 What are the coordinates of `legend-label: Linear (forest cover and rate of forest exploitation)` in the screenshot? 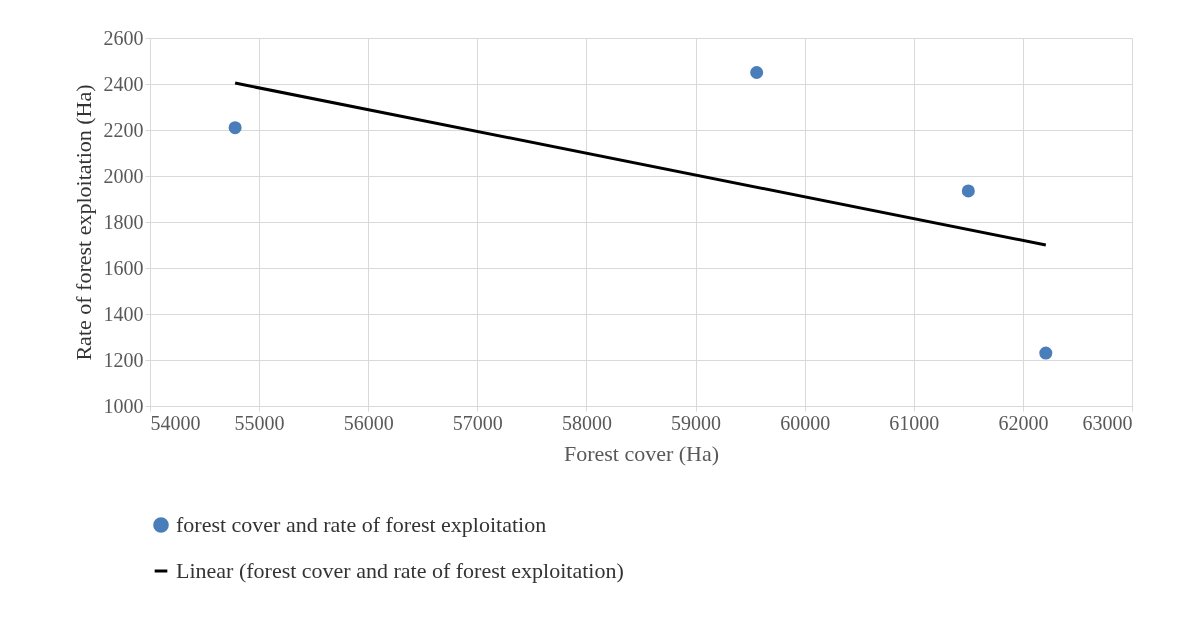 It's located at (400, 570).